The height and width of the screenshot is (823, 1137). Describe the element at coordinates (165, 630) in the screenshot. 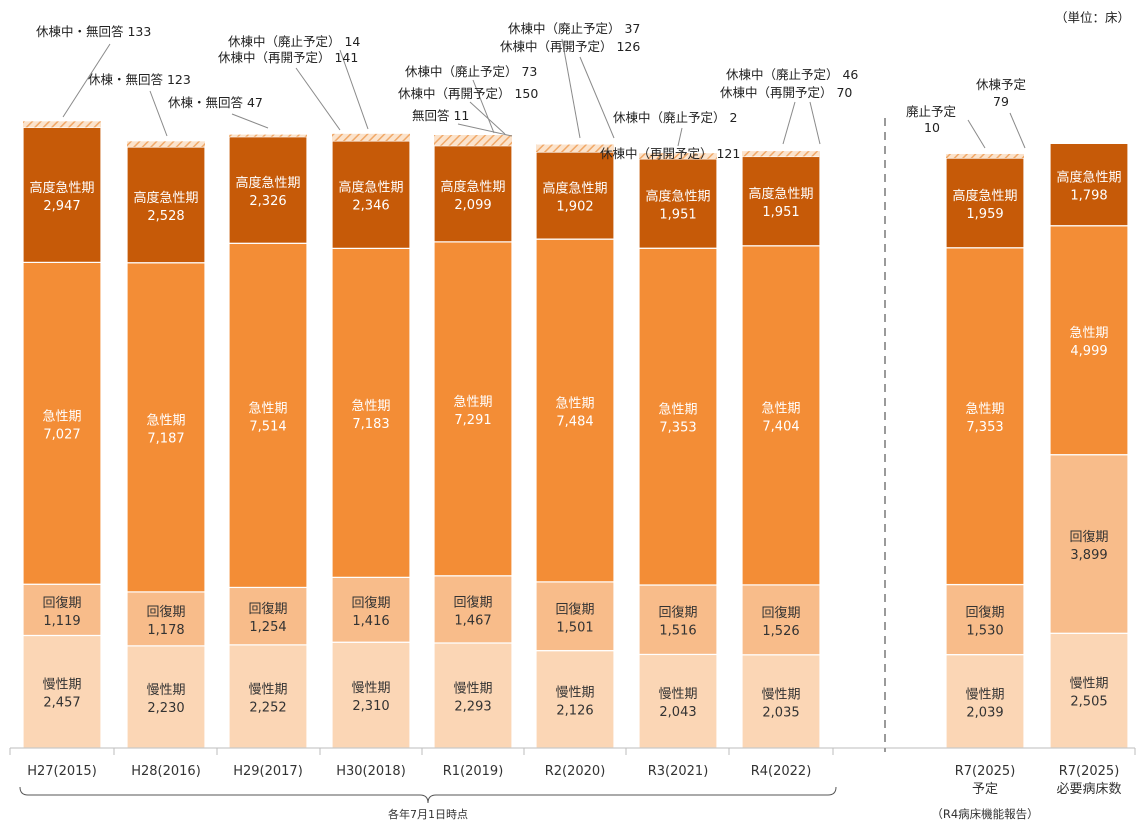

I see `bar-label-value: 1,178` at that location.